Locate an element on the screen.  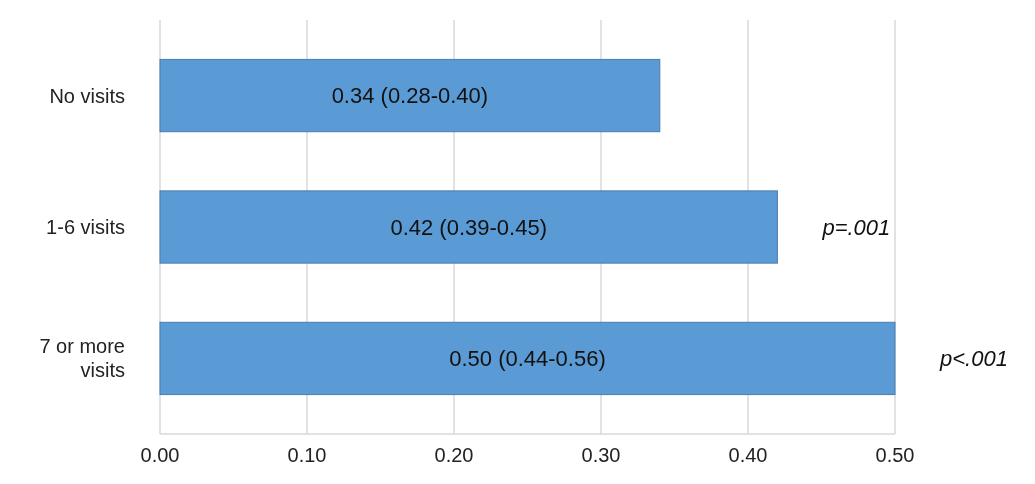
y-tick-label: 7 or more visits is located at coordinates (82, 358).